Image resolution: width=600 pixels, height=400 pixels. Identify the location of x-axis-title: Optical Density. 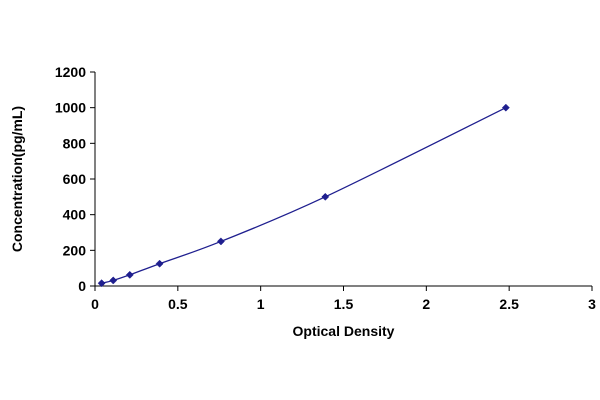
(344, 331).